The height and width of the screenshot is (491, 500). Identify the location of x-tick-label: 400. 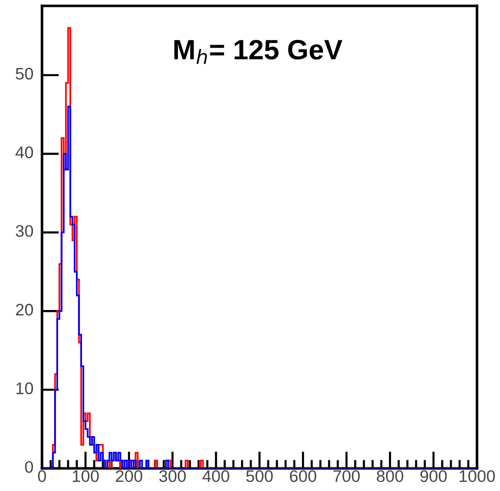
(216, 476).